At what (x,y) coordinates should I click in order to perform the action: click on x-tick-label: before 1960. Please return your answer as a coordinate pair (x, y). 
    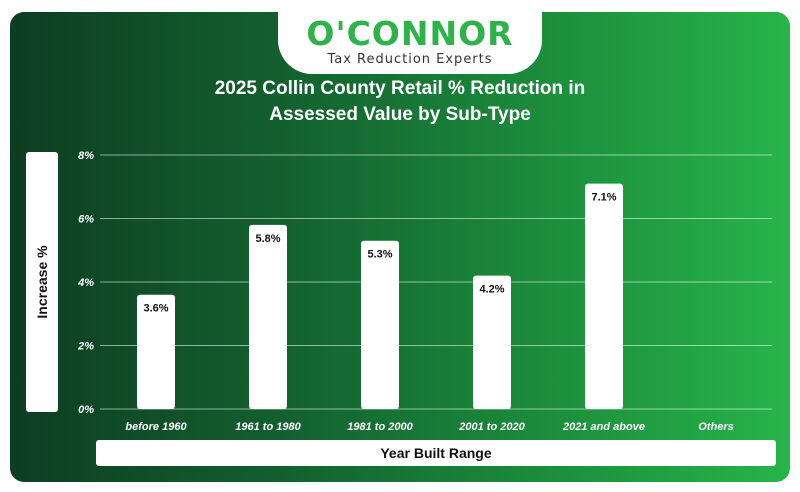
    Looking at the image, I should click on (156, 427).